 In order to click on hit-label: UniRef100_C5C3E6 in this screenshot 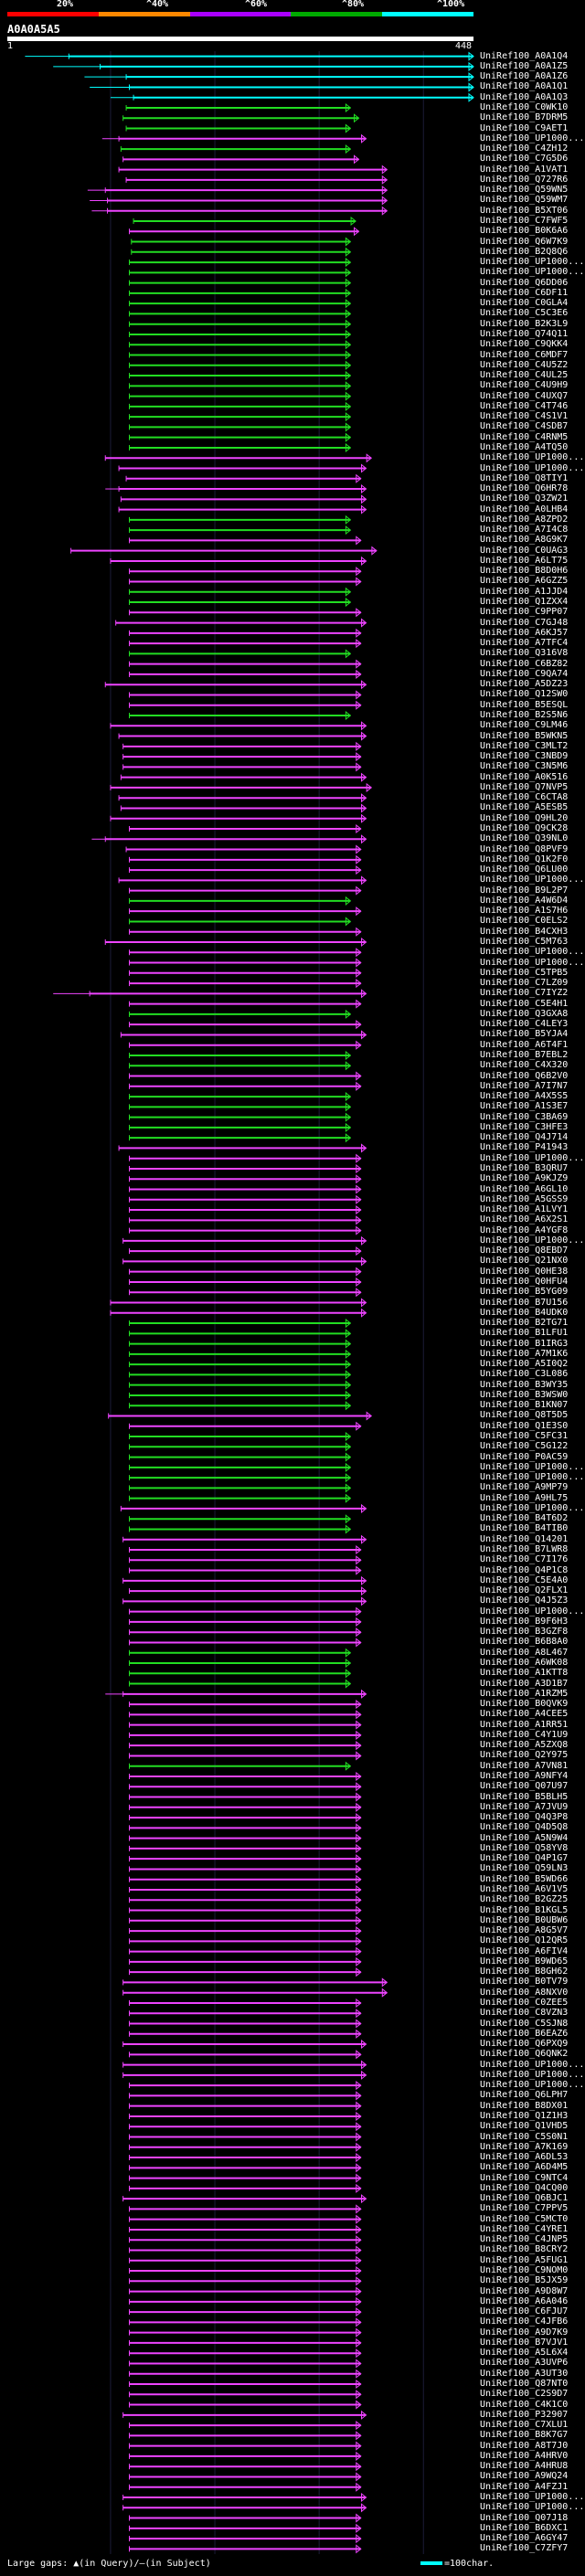, I will do `click(524, 313)`.